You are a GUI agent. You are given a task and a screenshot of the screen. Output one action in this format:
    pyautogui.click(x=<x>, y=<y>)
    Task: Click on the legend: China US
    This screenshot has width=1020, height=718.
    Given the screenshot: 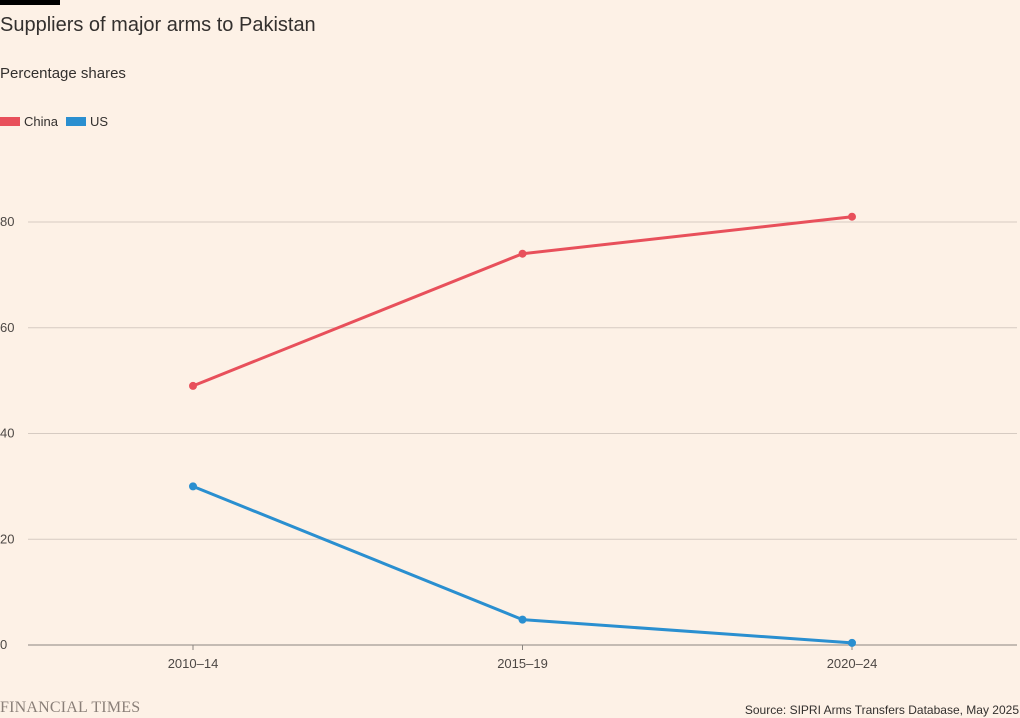 What is the action you would take?
    pyautogui.click(x=58, y=121)
    